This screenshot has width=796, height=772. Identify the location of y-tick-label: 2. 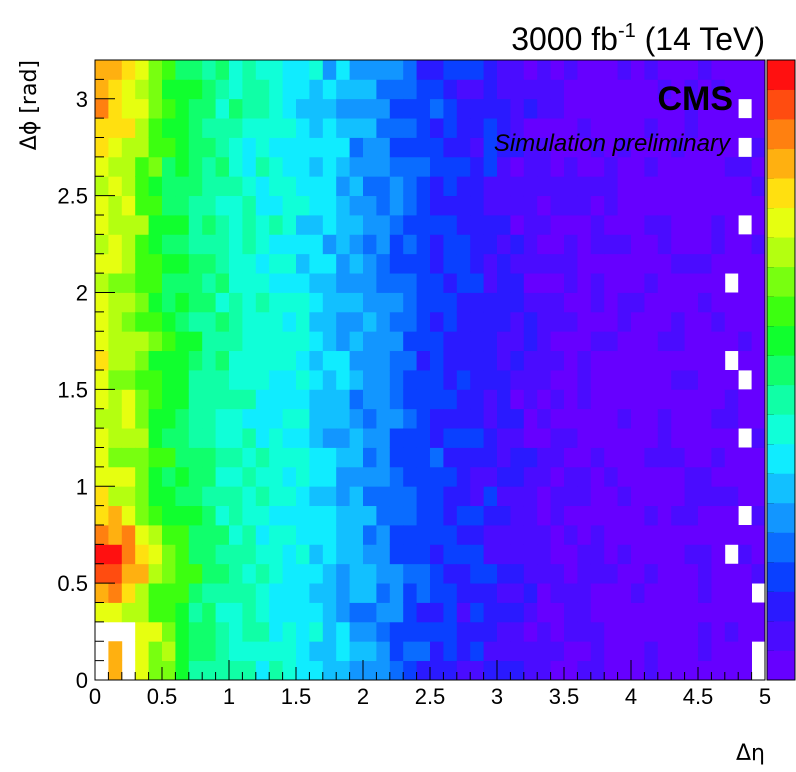
(82, 293).